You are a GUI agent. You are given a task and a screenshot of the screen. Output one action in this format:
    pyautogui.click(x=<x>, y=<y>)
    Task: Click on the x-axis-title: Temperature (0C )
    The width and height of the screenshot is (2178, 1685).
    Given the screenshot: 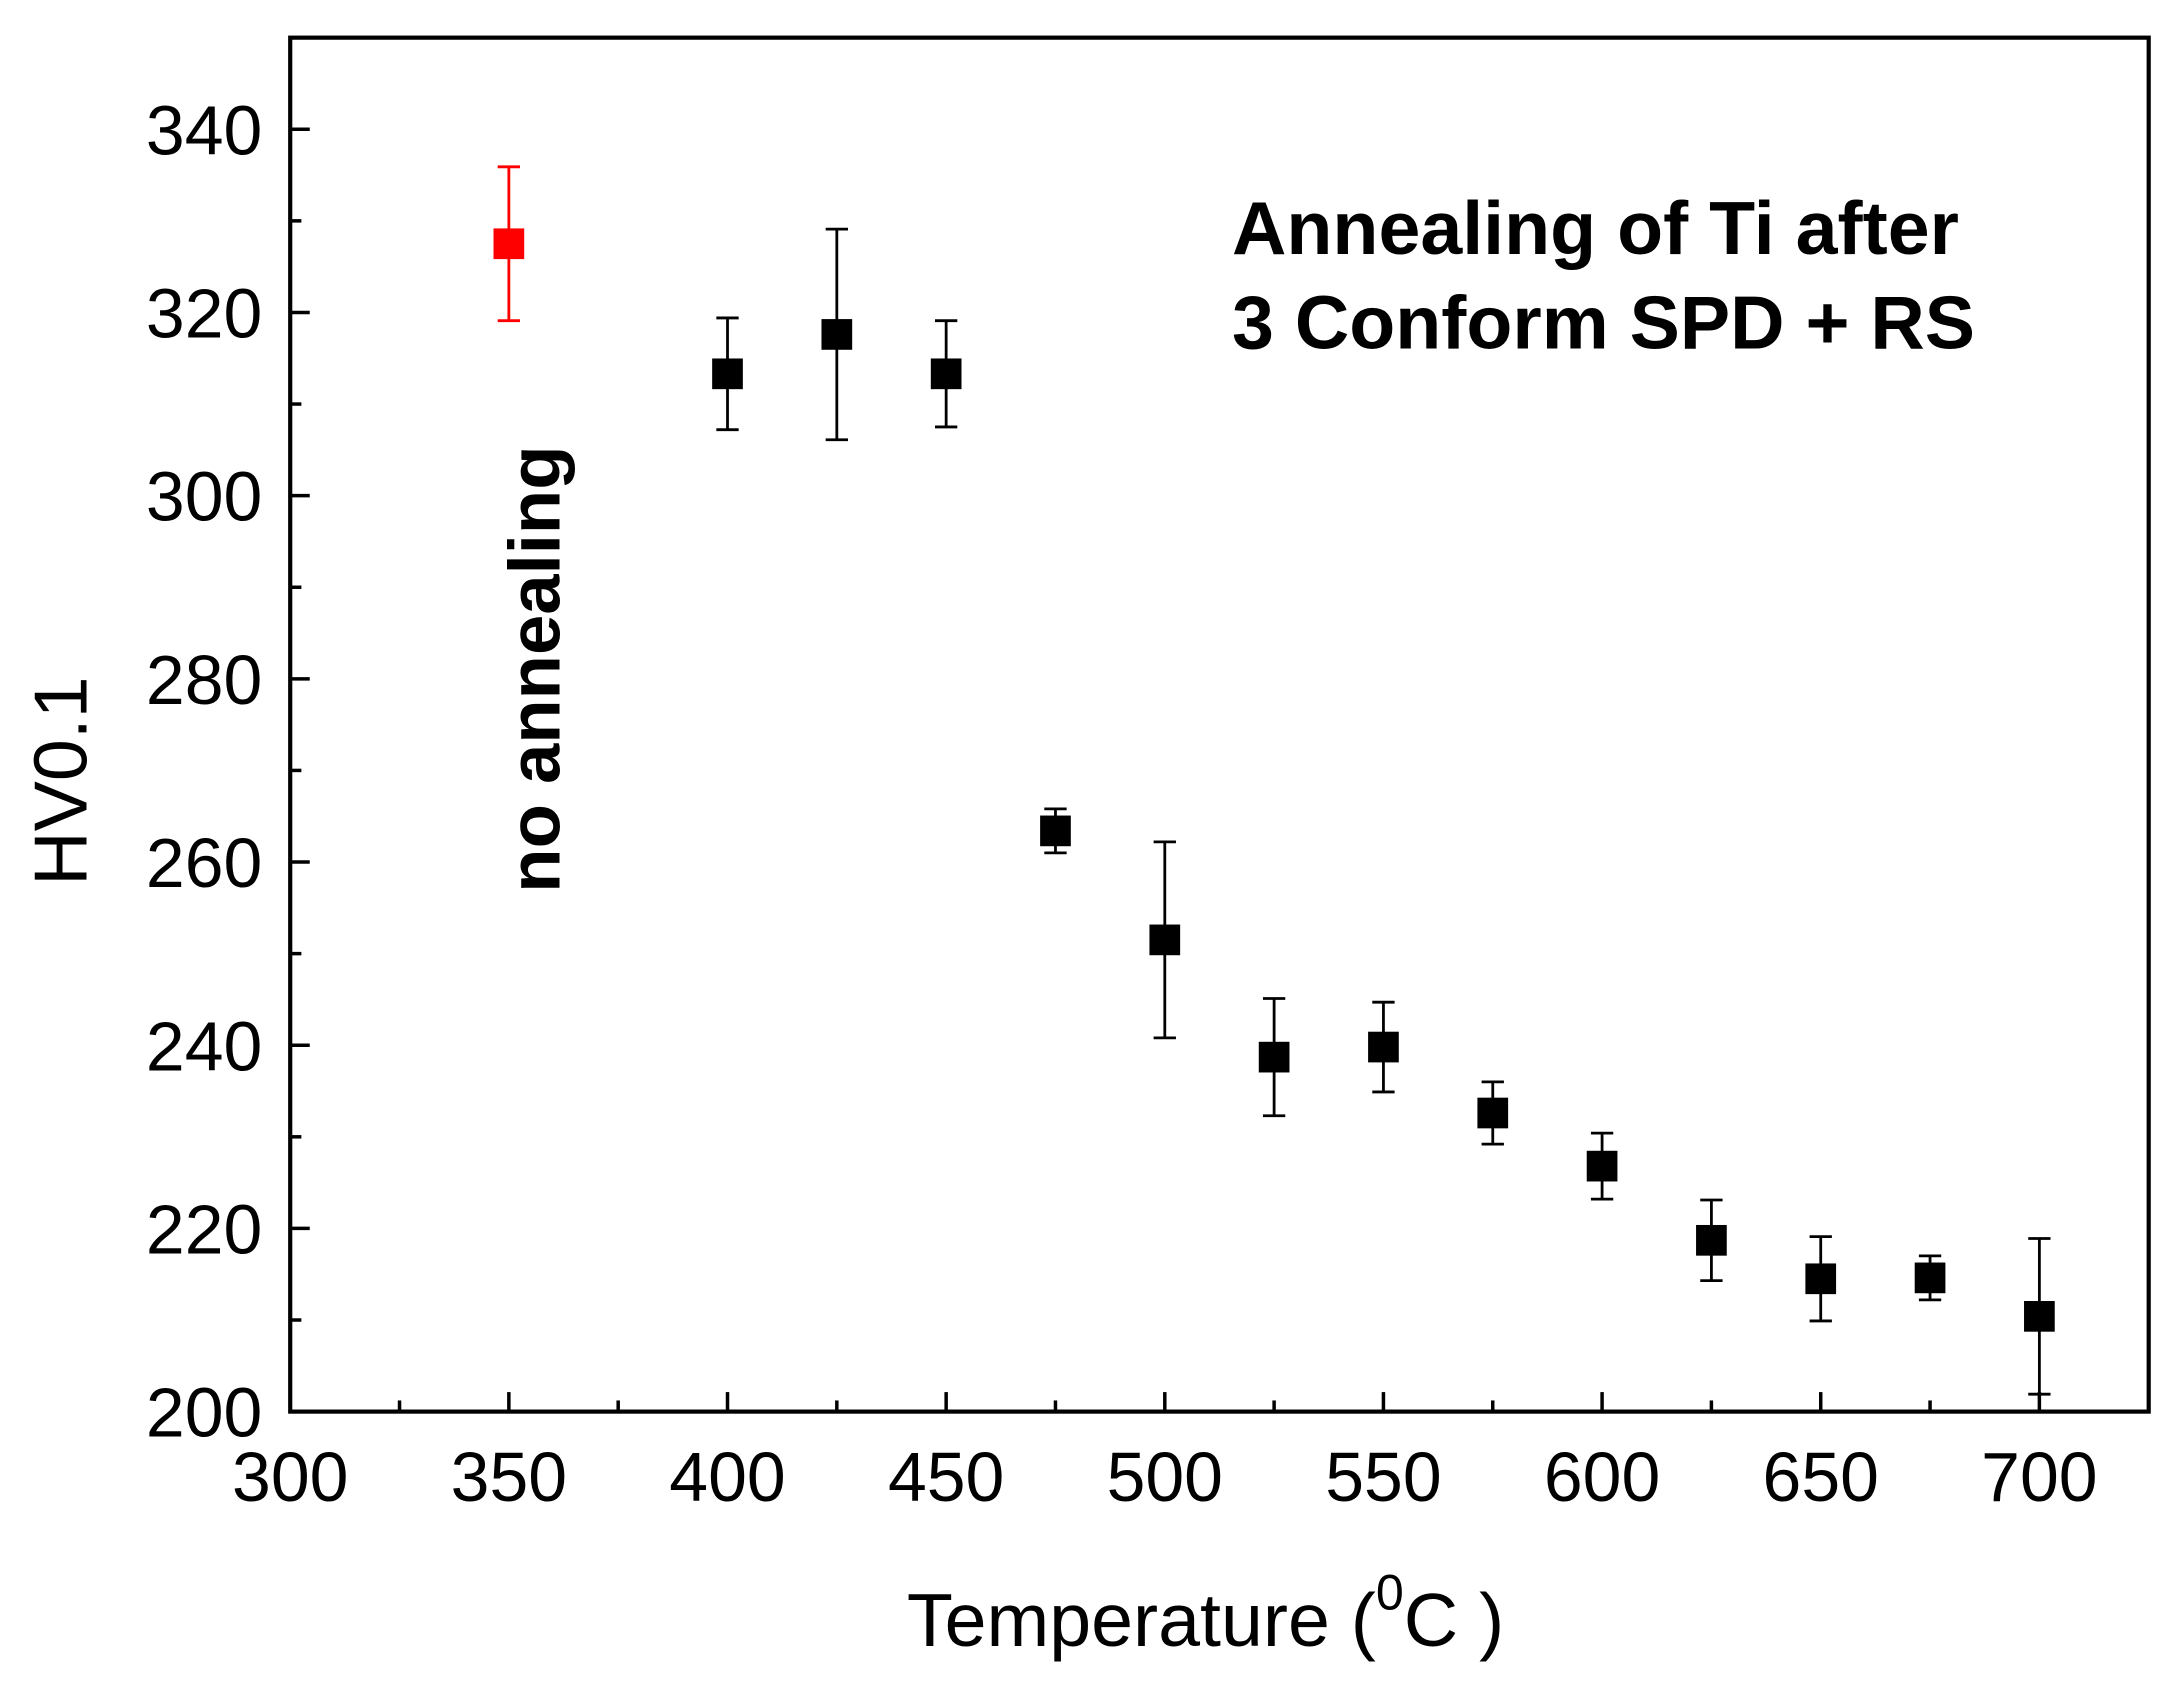 What is the action you would take?
    pyautogui.click(x=1205, y=1613)
    